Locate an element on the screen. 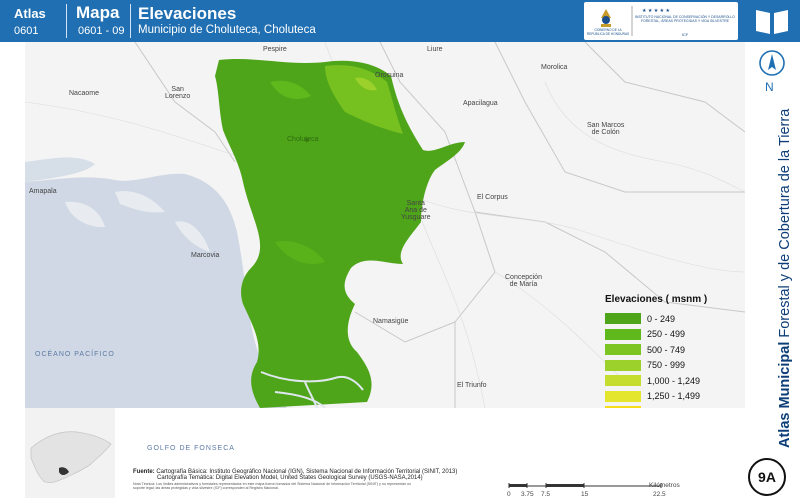  scale-unit: Kilómetros is located at coordinates (664, 485).